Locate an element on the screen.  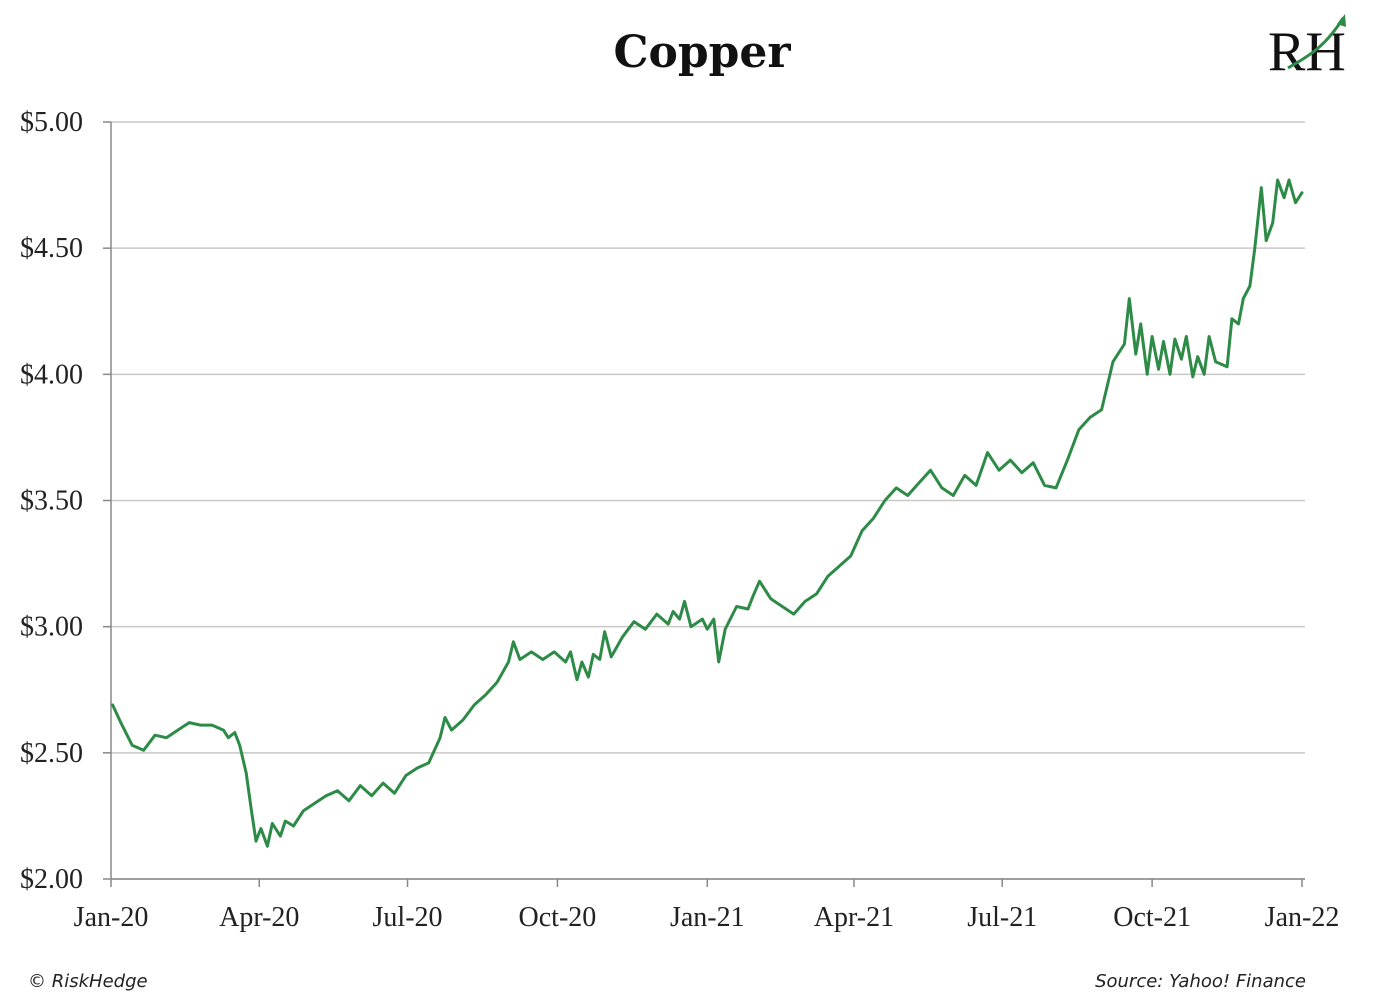
copyright-footer: © RiskHedge is located at coordinates (88, 981).